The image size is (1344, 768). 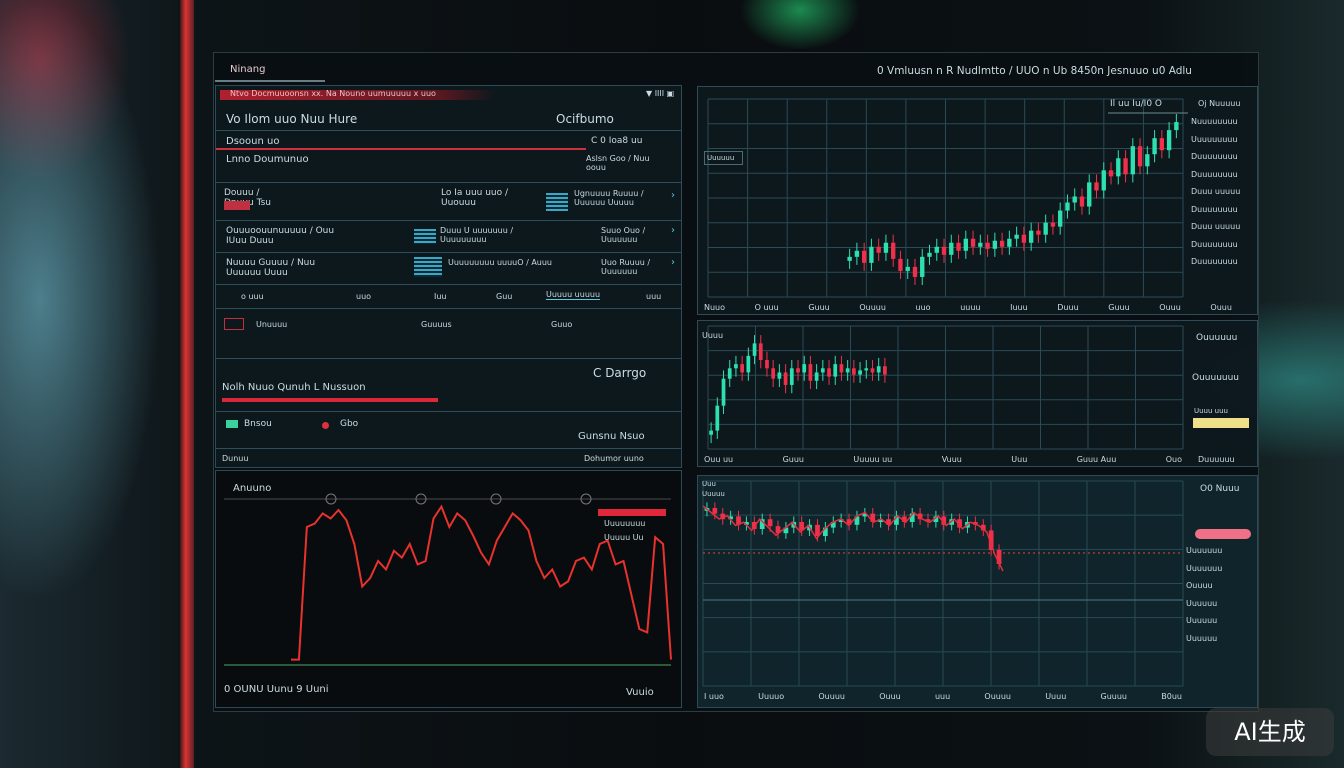 I want to click on row-mid: Lo Ia uuu uuo / Uuouuu, so click(x=475, y=198).